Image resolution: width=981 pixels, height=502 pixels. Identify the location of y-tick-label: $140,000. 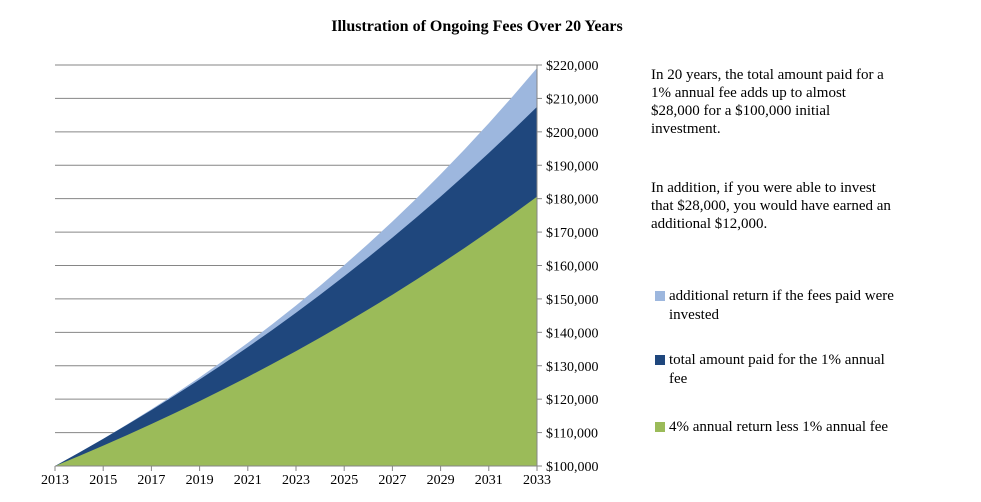
(572, 333).